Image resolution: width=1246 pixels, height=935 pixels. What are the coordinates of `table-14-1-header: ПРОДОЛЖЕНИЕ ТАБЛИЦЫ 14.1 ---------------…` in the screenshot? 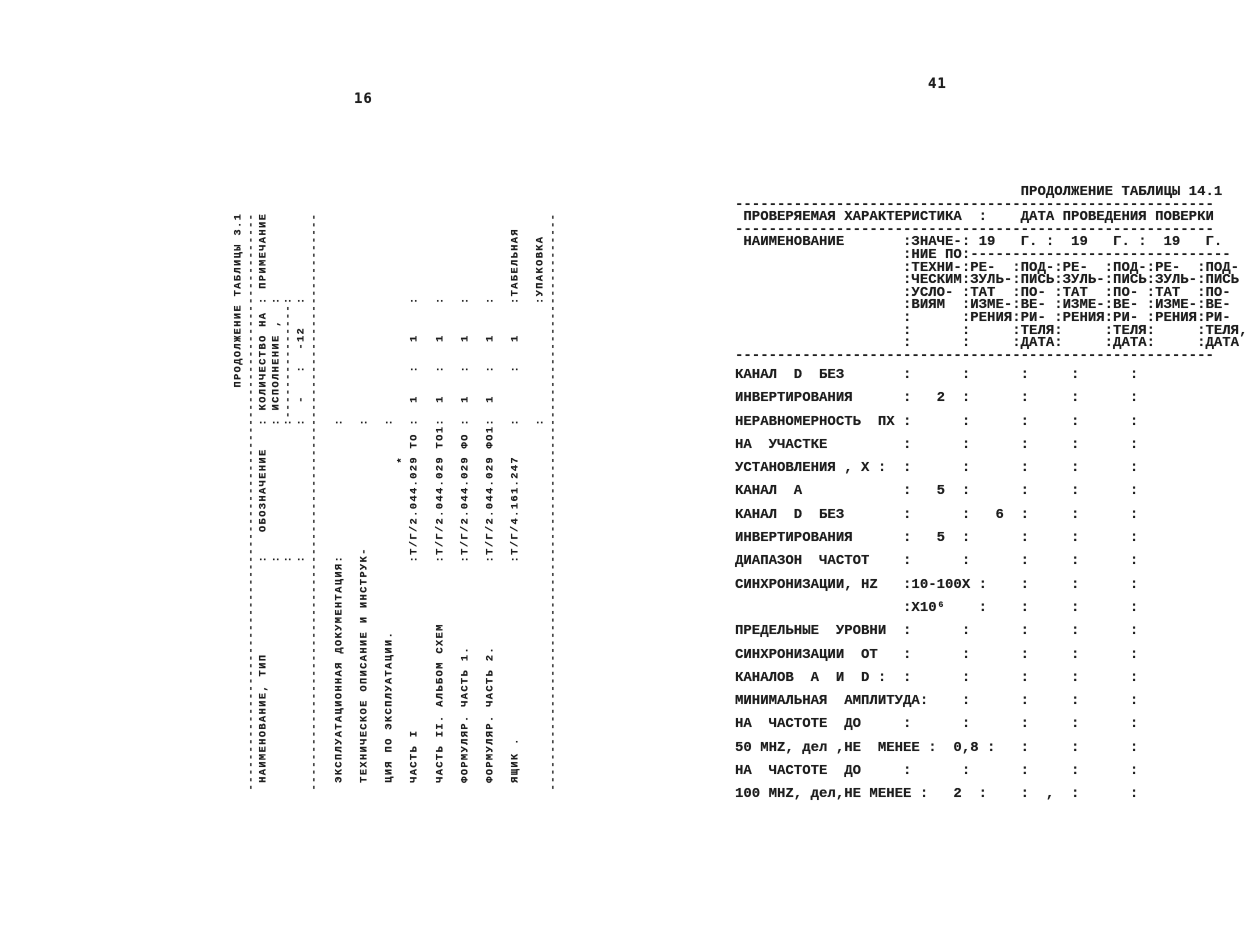 It's located at (990, 274).